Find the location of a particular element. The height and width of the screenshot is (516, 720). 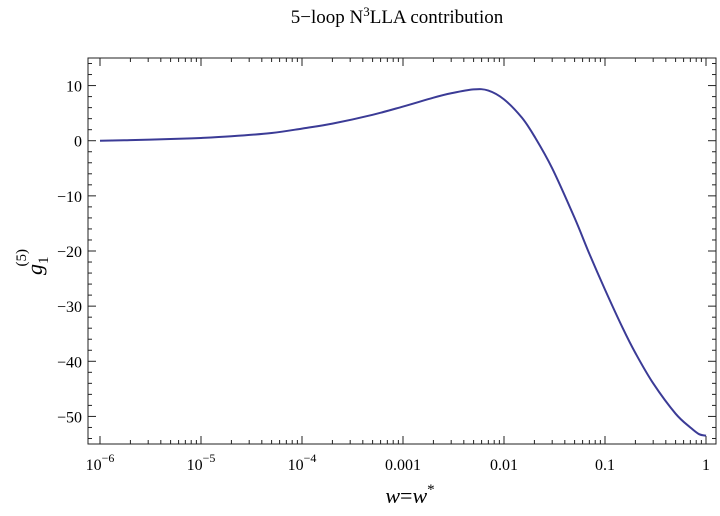

x-tick-label: 10⁻⁶ is located at coordinates (100, 462).